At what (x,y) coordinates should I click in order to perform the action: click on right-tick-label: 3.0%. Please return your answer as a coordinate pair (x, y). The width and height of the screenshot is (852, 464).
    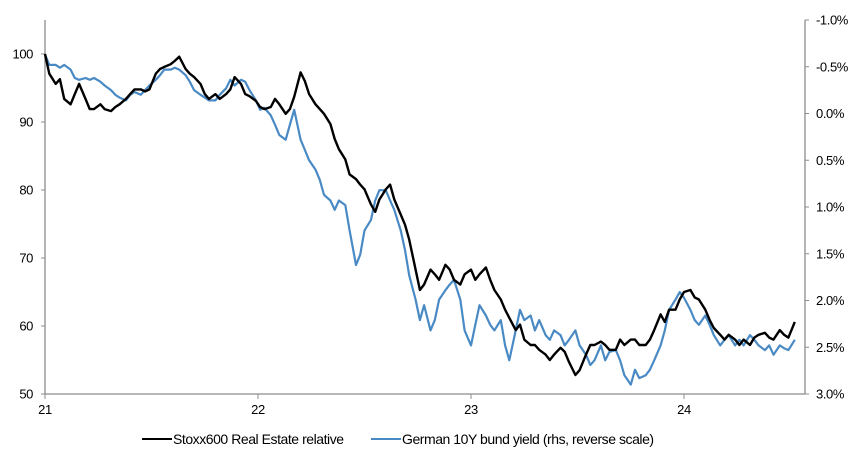
    Looking at the image, I should click on (830, 394).